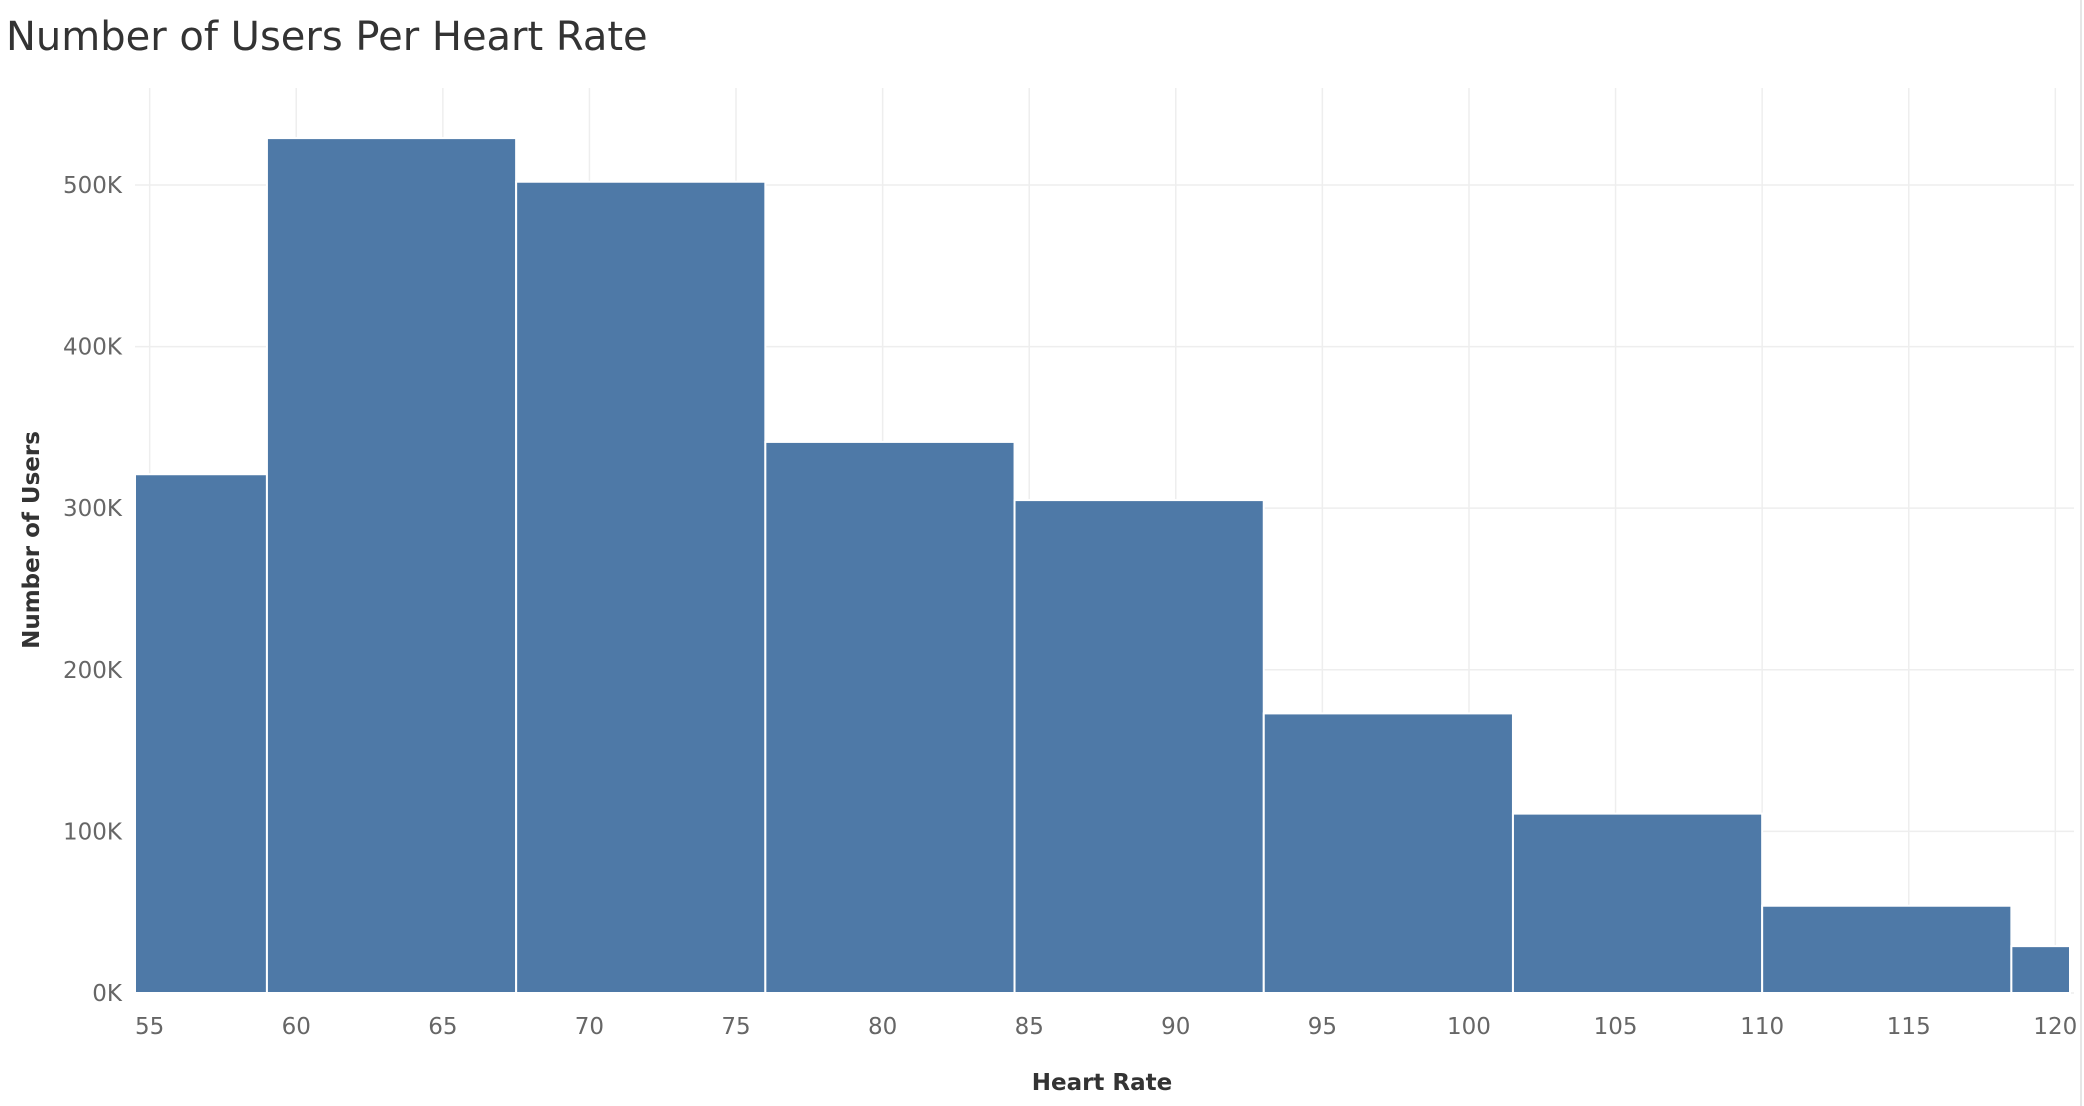  I want to click on x-tick-label: 85, so click(1029, 1027).